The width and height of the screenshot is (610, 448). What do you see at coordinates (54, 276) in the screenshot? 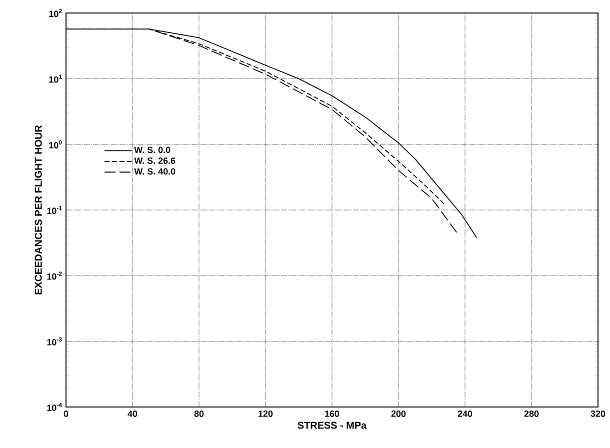
I see `y-tick-label: 10$^{-2}$` at bounding box center [54, 276].